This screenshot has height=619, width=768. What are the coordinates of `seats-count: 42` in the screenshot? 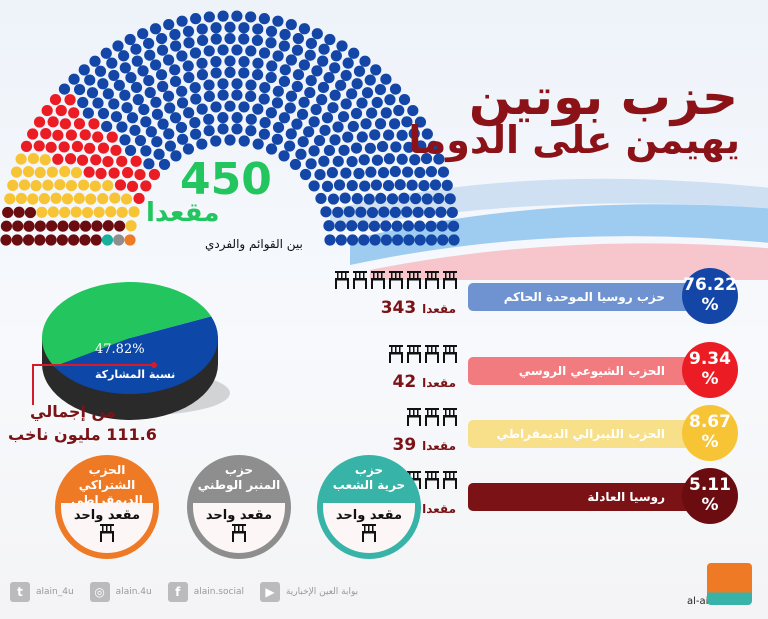 It's located at (404, 382).